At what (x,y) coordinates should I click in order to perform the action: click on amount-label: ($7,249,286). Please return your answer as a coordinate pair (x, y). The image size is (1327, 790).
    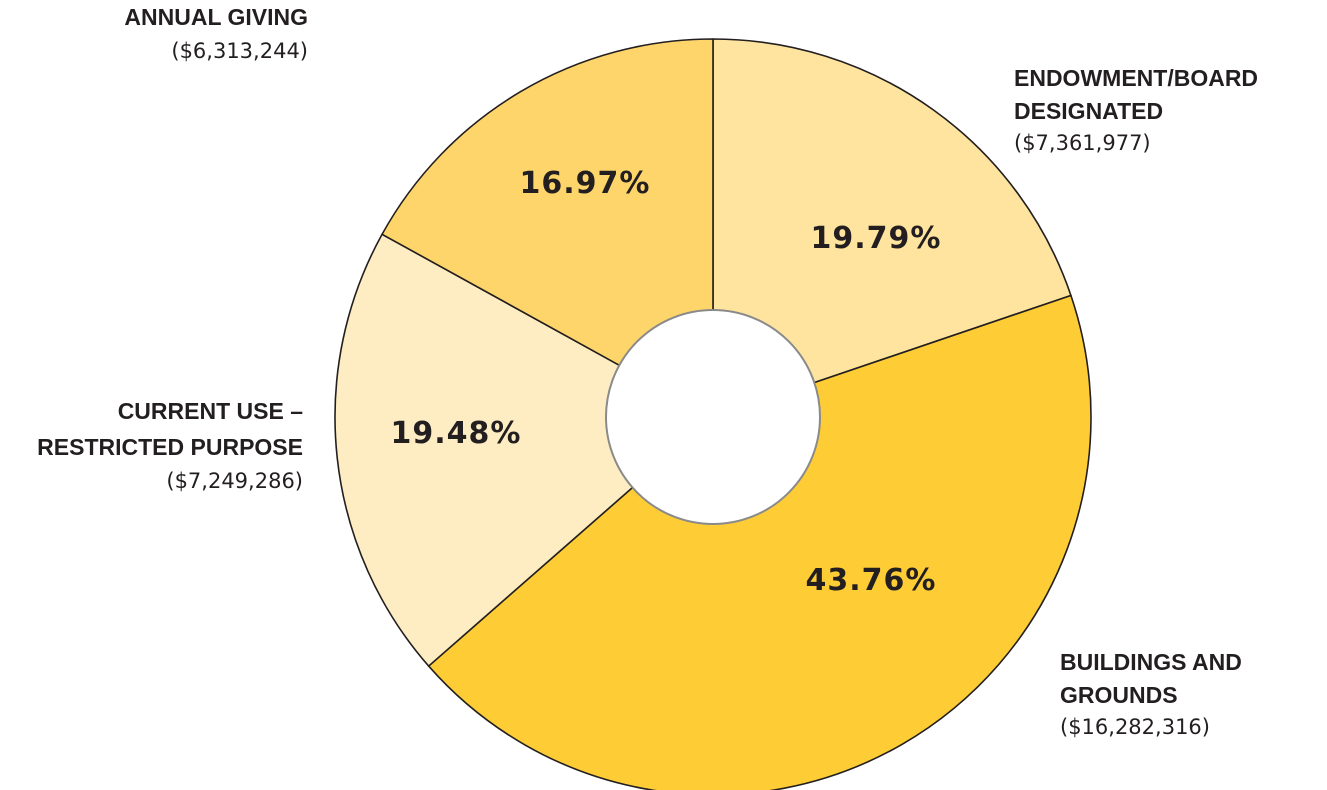
    Looking at the image, I should click on (234, 481).